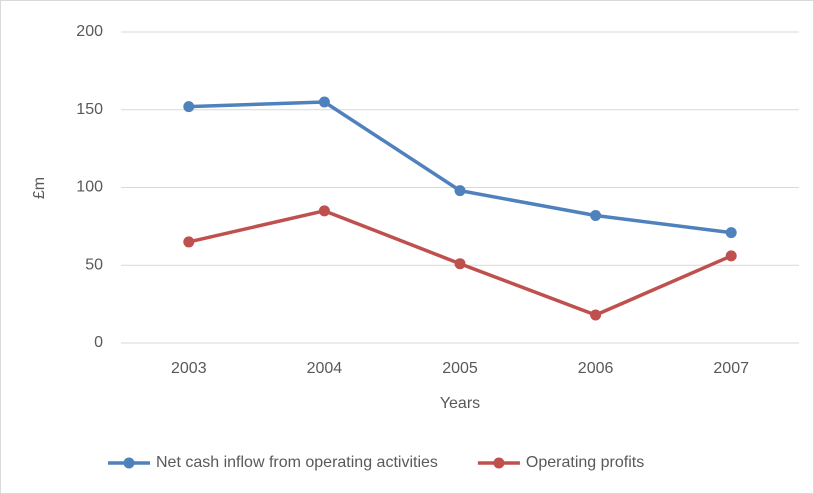 The image size is (814, 494). What do you see at coordinates (585, 462) in the screenshot?
I see `legend-label: Operating profits` at bounding box center [585, 462].